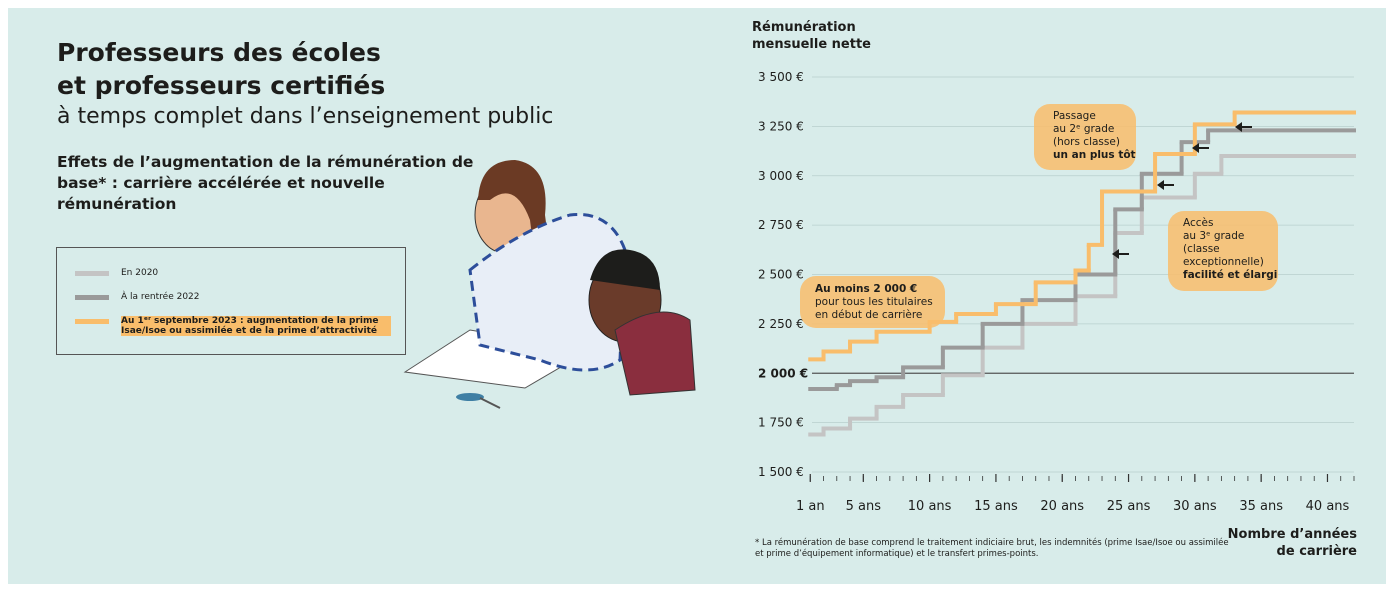 The width and height of the screenshot is (1394, 591). What do you see at coordinates (160, 297) in the screenshot?
I see `legend-label: À la rentrée 2022` at bounding box center [160, 297].